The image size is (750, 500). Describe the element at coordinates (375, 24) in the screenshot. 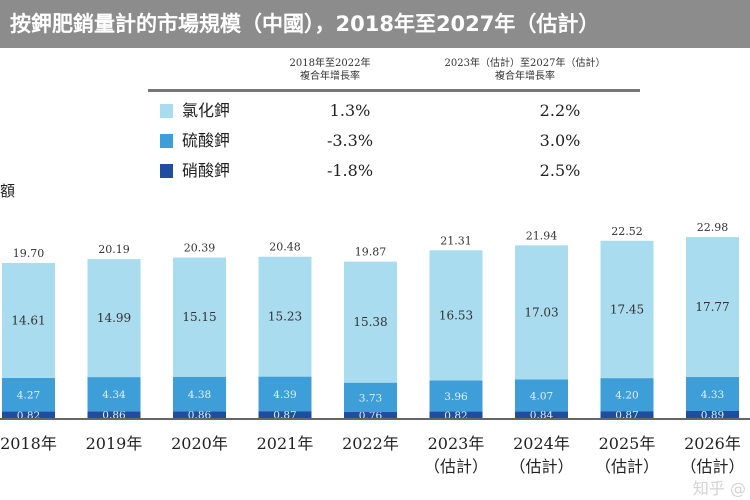

I see `chart-title: 按鉀肥銷量計的市場規模（中國），2018年至2027年（估計）` at that location.